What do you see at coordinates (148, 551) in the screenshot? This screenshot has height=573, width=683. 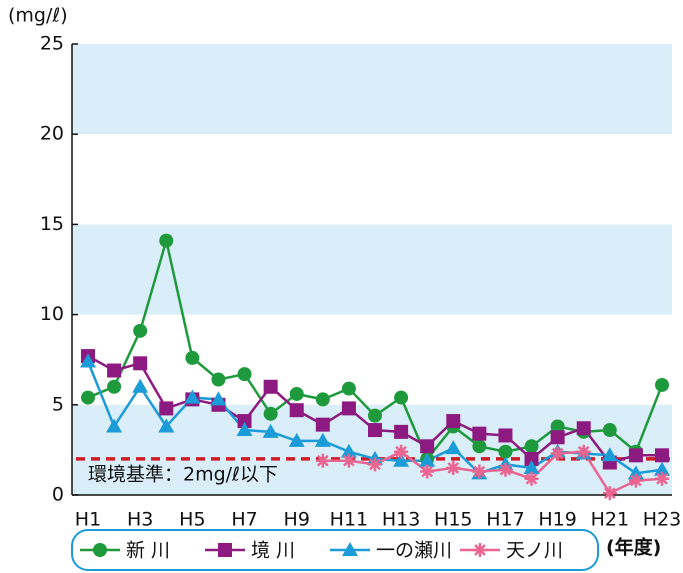 I see `legend-label: 新 川` at bounding box center [148, 551].